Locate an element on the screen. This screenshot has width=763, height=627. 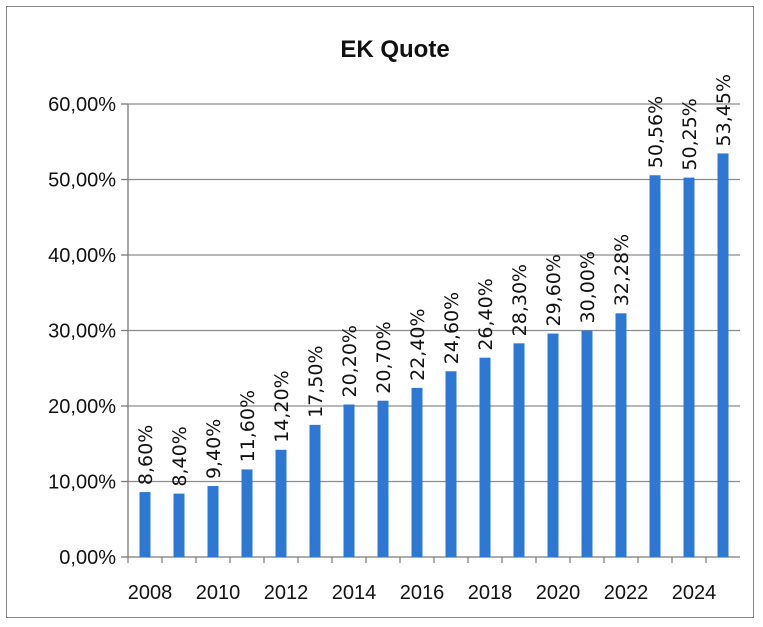
x-tick-label: 2012 is located at coordinates (286, 593).